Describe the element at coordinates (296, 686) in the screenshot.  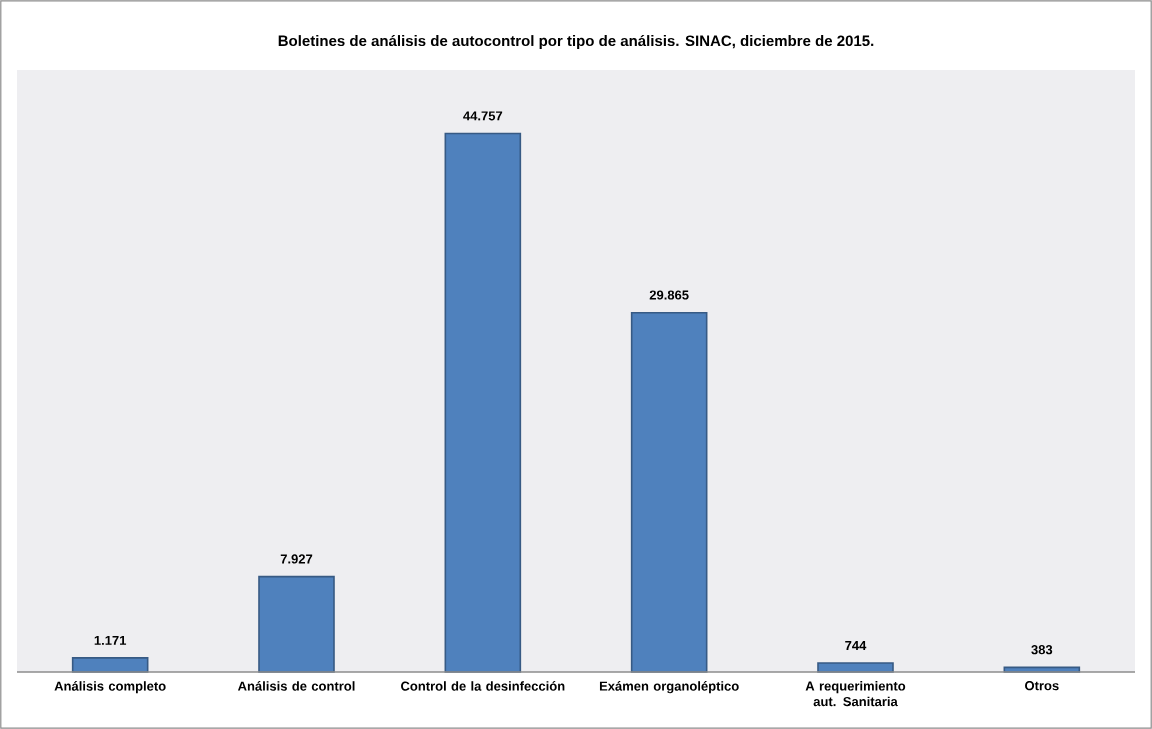
I see `x-tick-label: Análisis de control` at that location.